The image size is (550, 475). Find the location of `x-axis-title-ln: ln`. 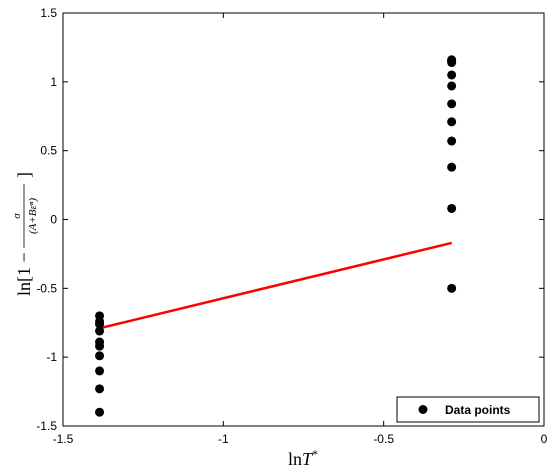

x-axis-title-ln: ln is located at coordinates (295, 459).